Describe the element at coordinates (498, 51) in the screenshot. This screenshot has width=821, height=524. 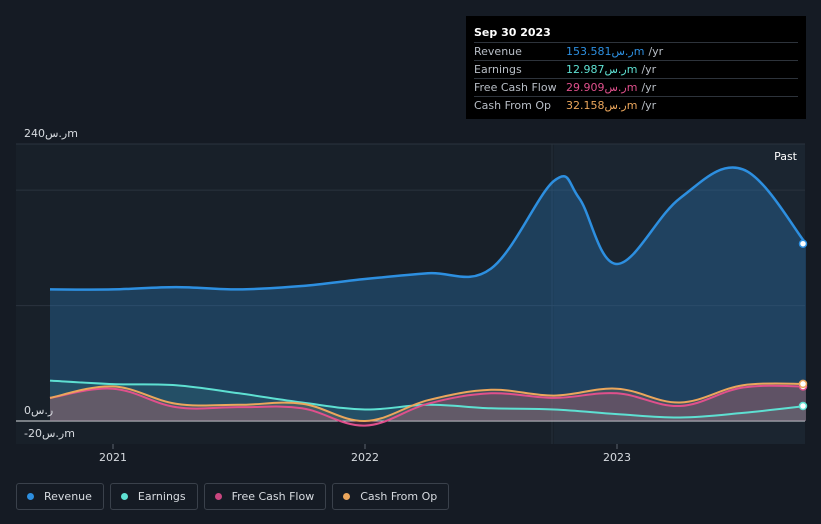
I see `tooltip-label: Revenue` at that location.